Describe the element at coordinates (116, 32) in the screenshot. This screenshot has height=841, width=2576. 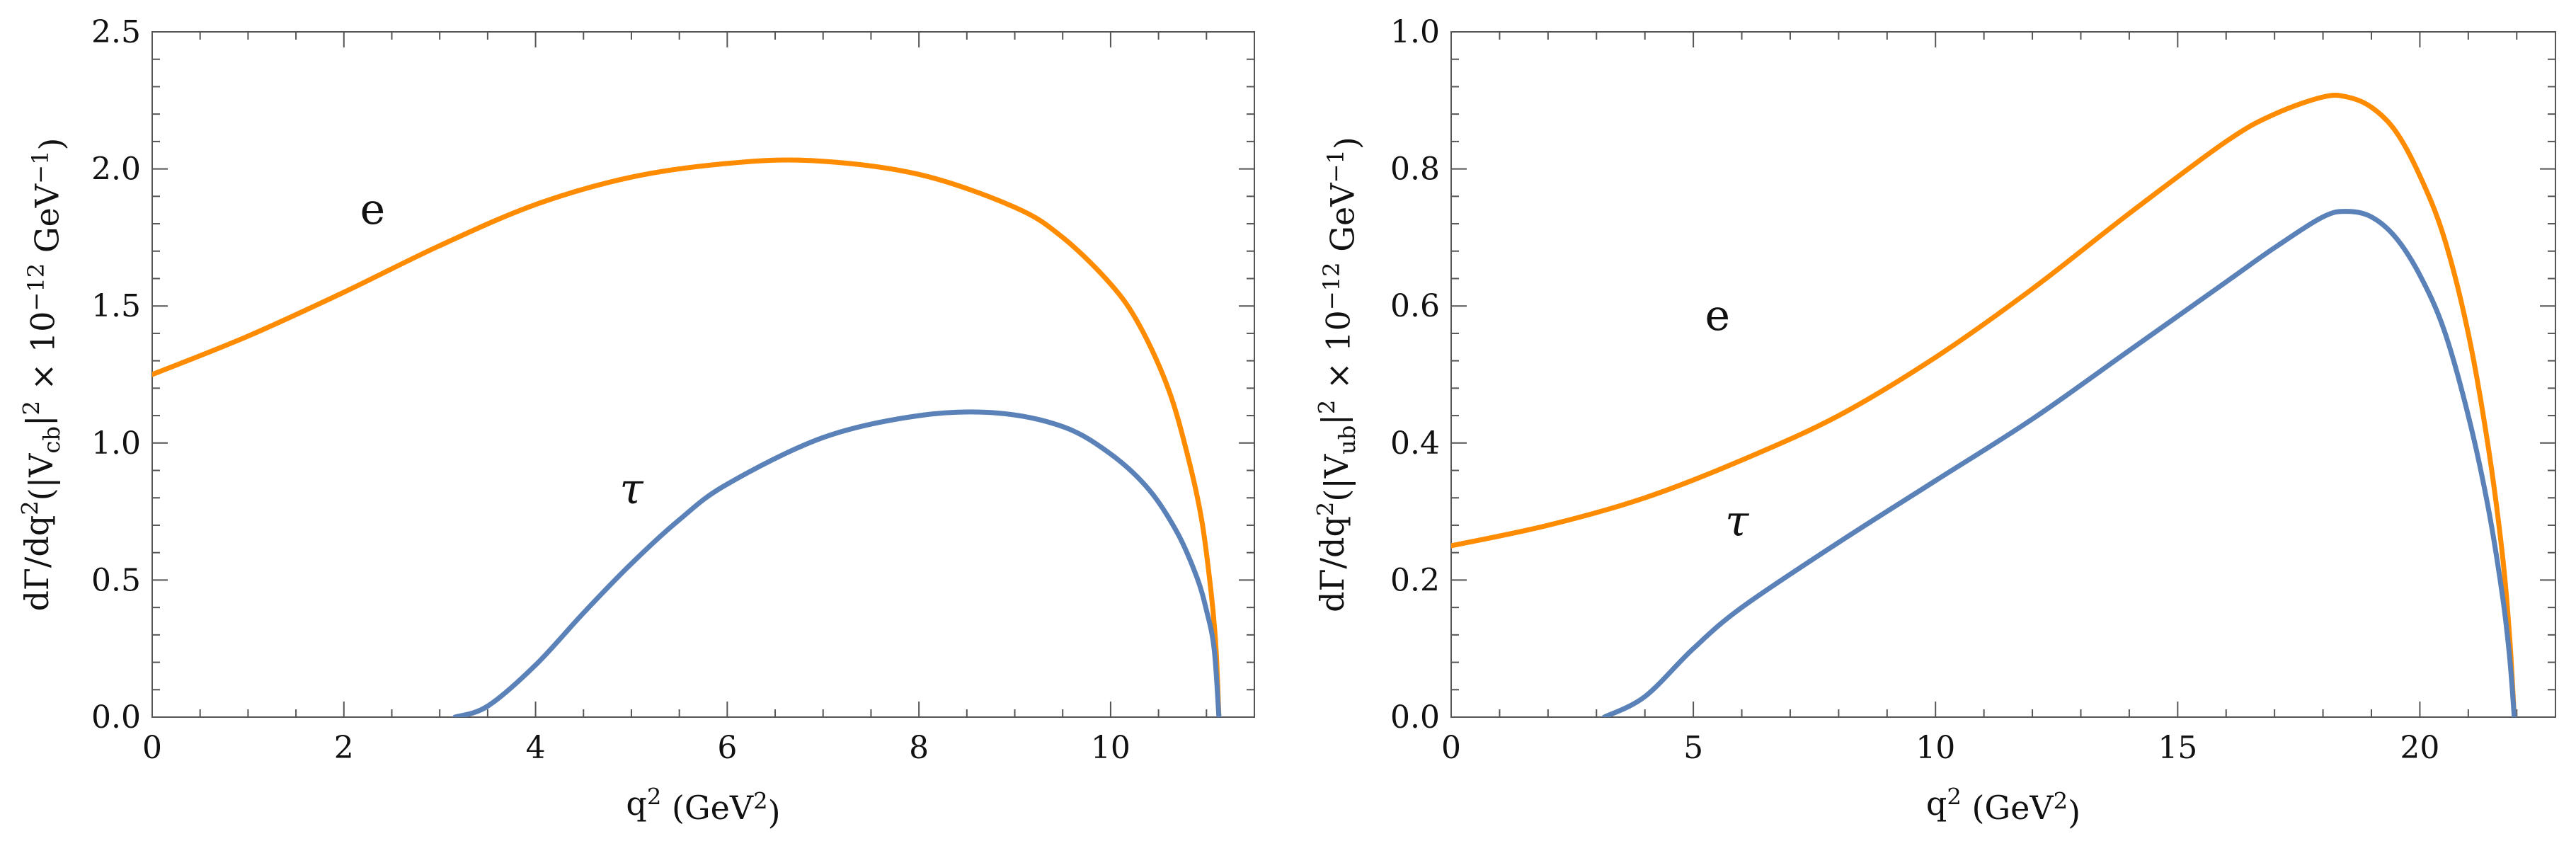
I see `y-tick-label: 2.5` at that location.